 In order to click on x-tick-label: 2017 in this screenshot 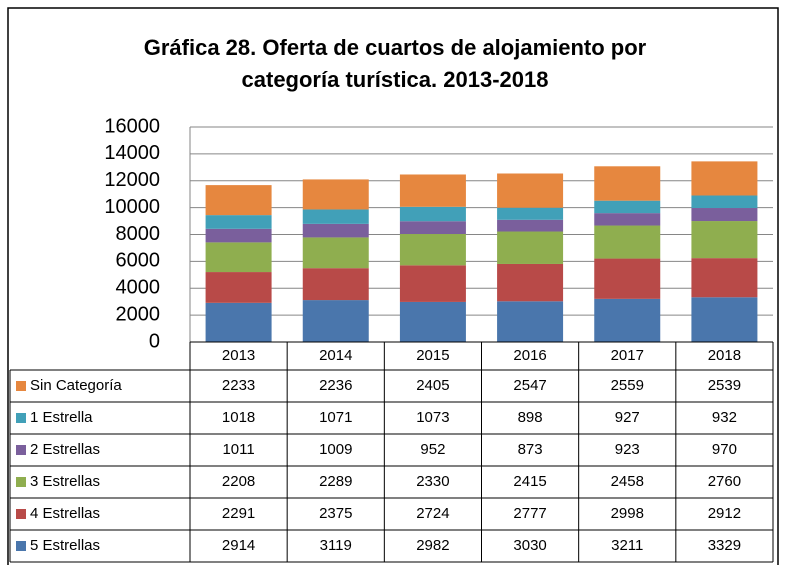, I will do `click(627, 355)`.